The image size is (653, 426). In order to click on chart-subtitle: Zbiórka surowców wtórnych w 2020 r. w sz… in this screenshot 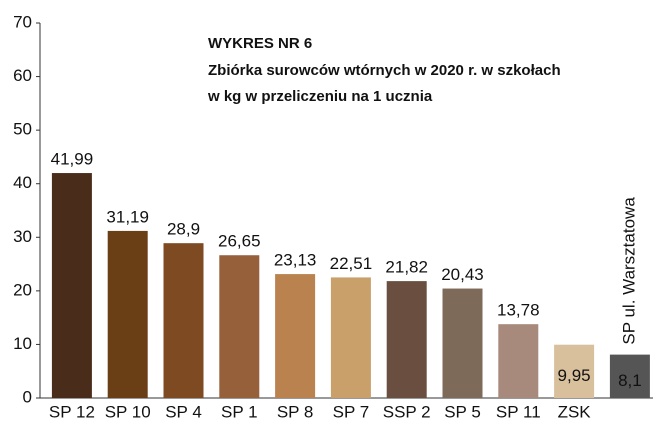, I will do `click(384, 70)`.